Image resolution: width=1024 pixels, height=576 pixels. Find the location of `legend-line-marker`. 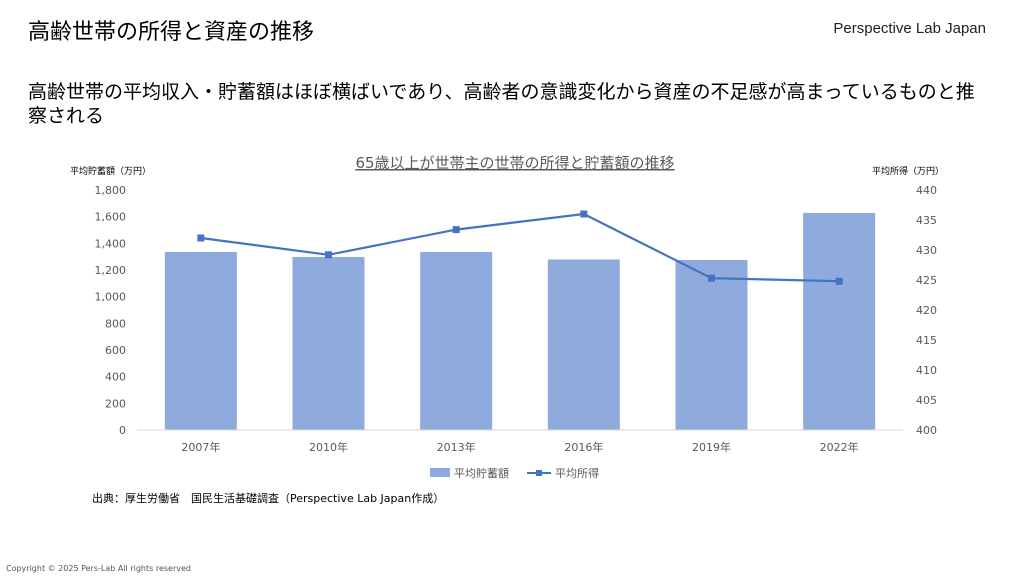

legend-line-marker is located at coordinates (539, 473).